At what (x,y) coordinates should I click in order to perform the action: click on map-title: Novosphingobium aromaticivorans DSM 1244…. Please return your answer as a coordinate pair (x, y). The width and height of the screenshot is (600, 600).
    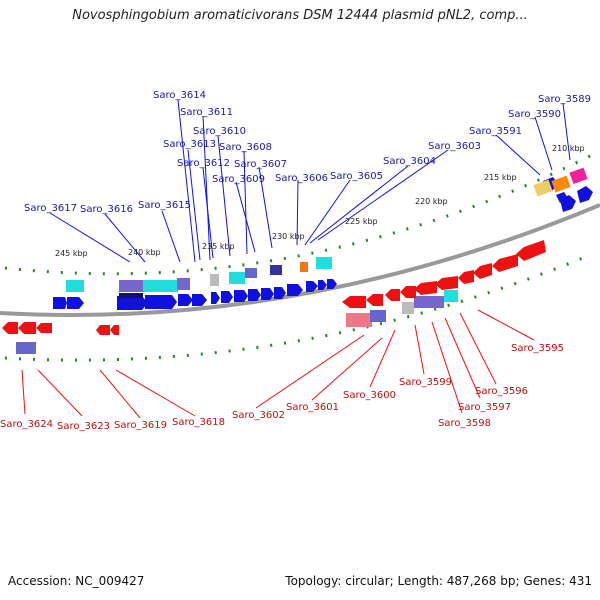
    Looking at the image, I should click on (300, 15).